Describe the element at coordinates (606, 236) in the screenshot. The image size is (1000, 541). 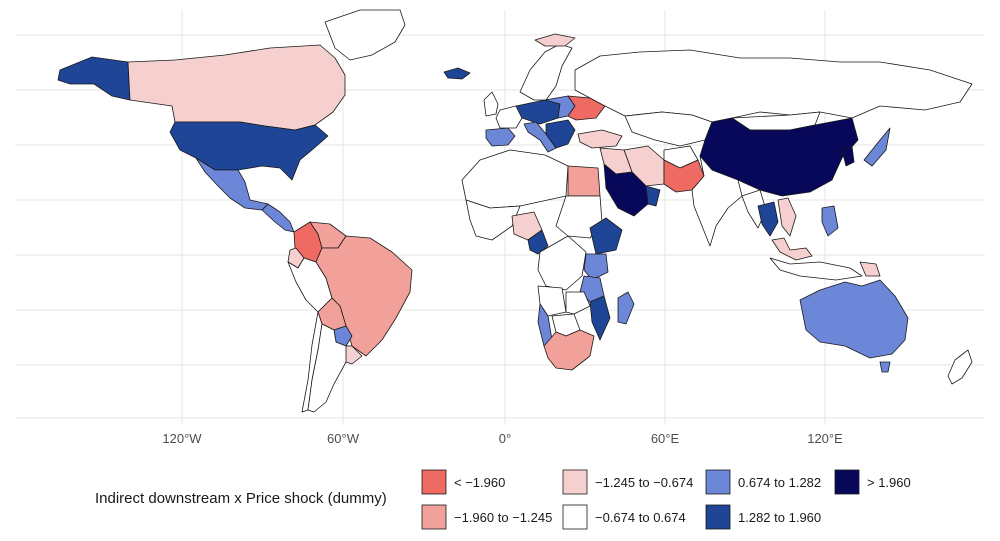
I see `region-ethiopia` at that location.